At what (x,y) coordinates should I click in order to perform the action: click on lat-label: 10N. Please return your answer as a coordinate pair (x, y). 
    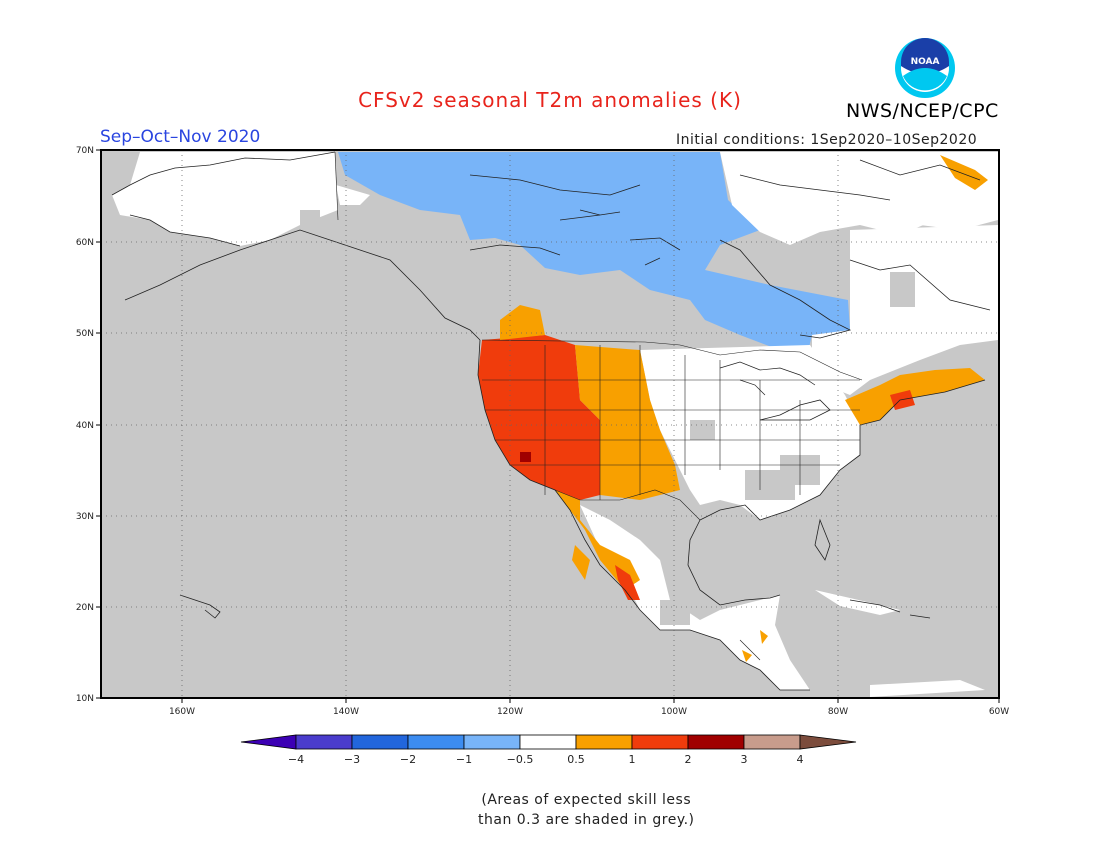
    Looking at the image, I should click on (85, 699).